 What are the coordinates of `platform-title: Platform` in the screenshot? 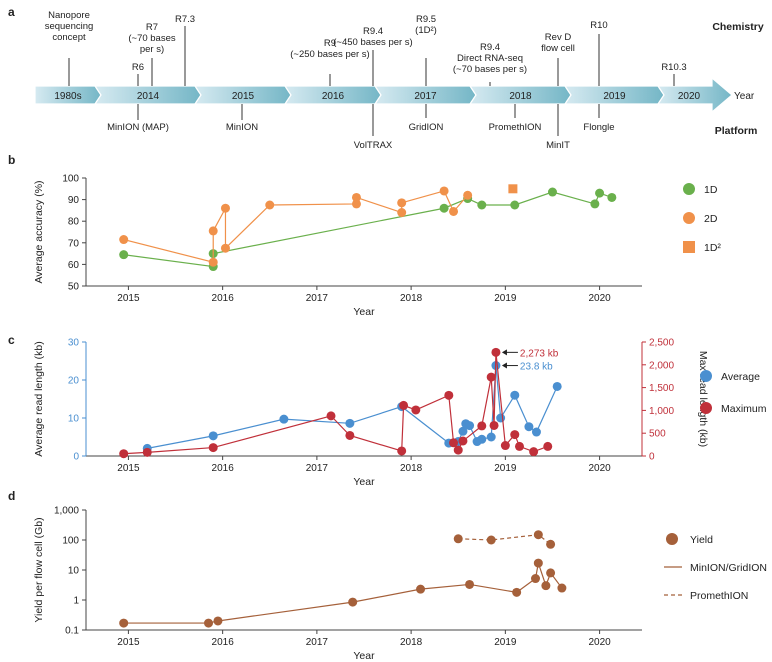 It's located at (736, 131).